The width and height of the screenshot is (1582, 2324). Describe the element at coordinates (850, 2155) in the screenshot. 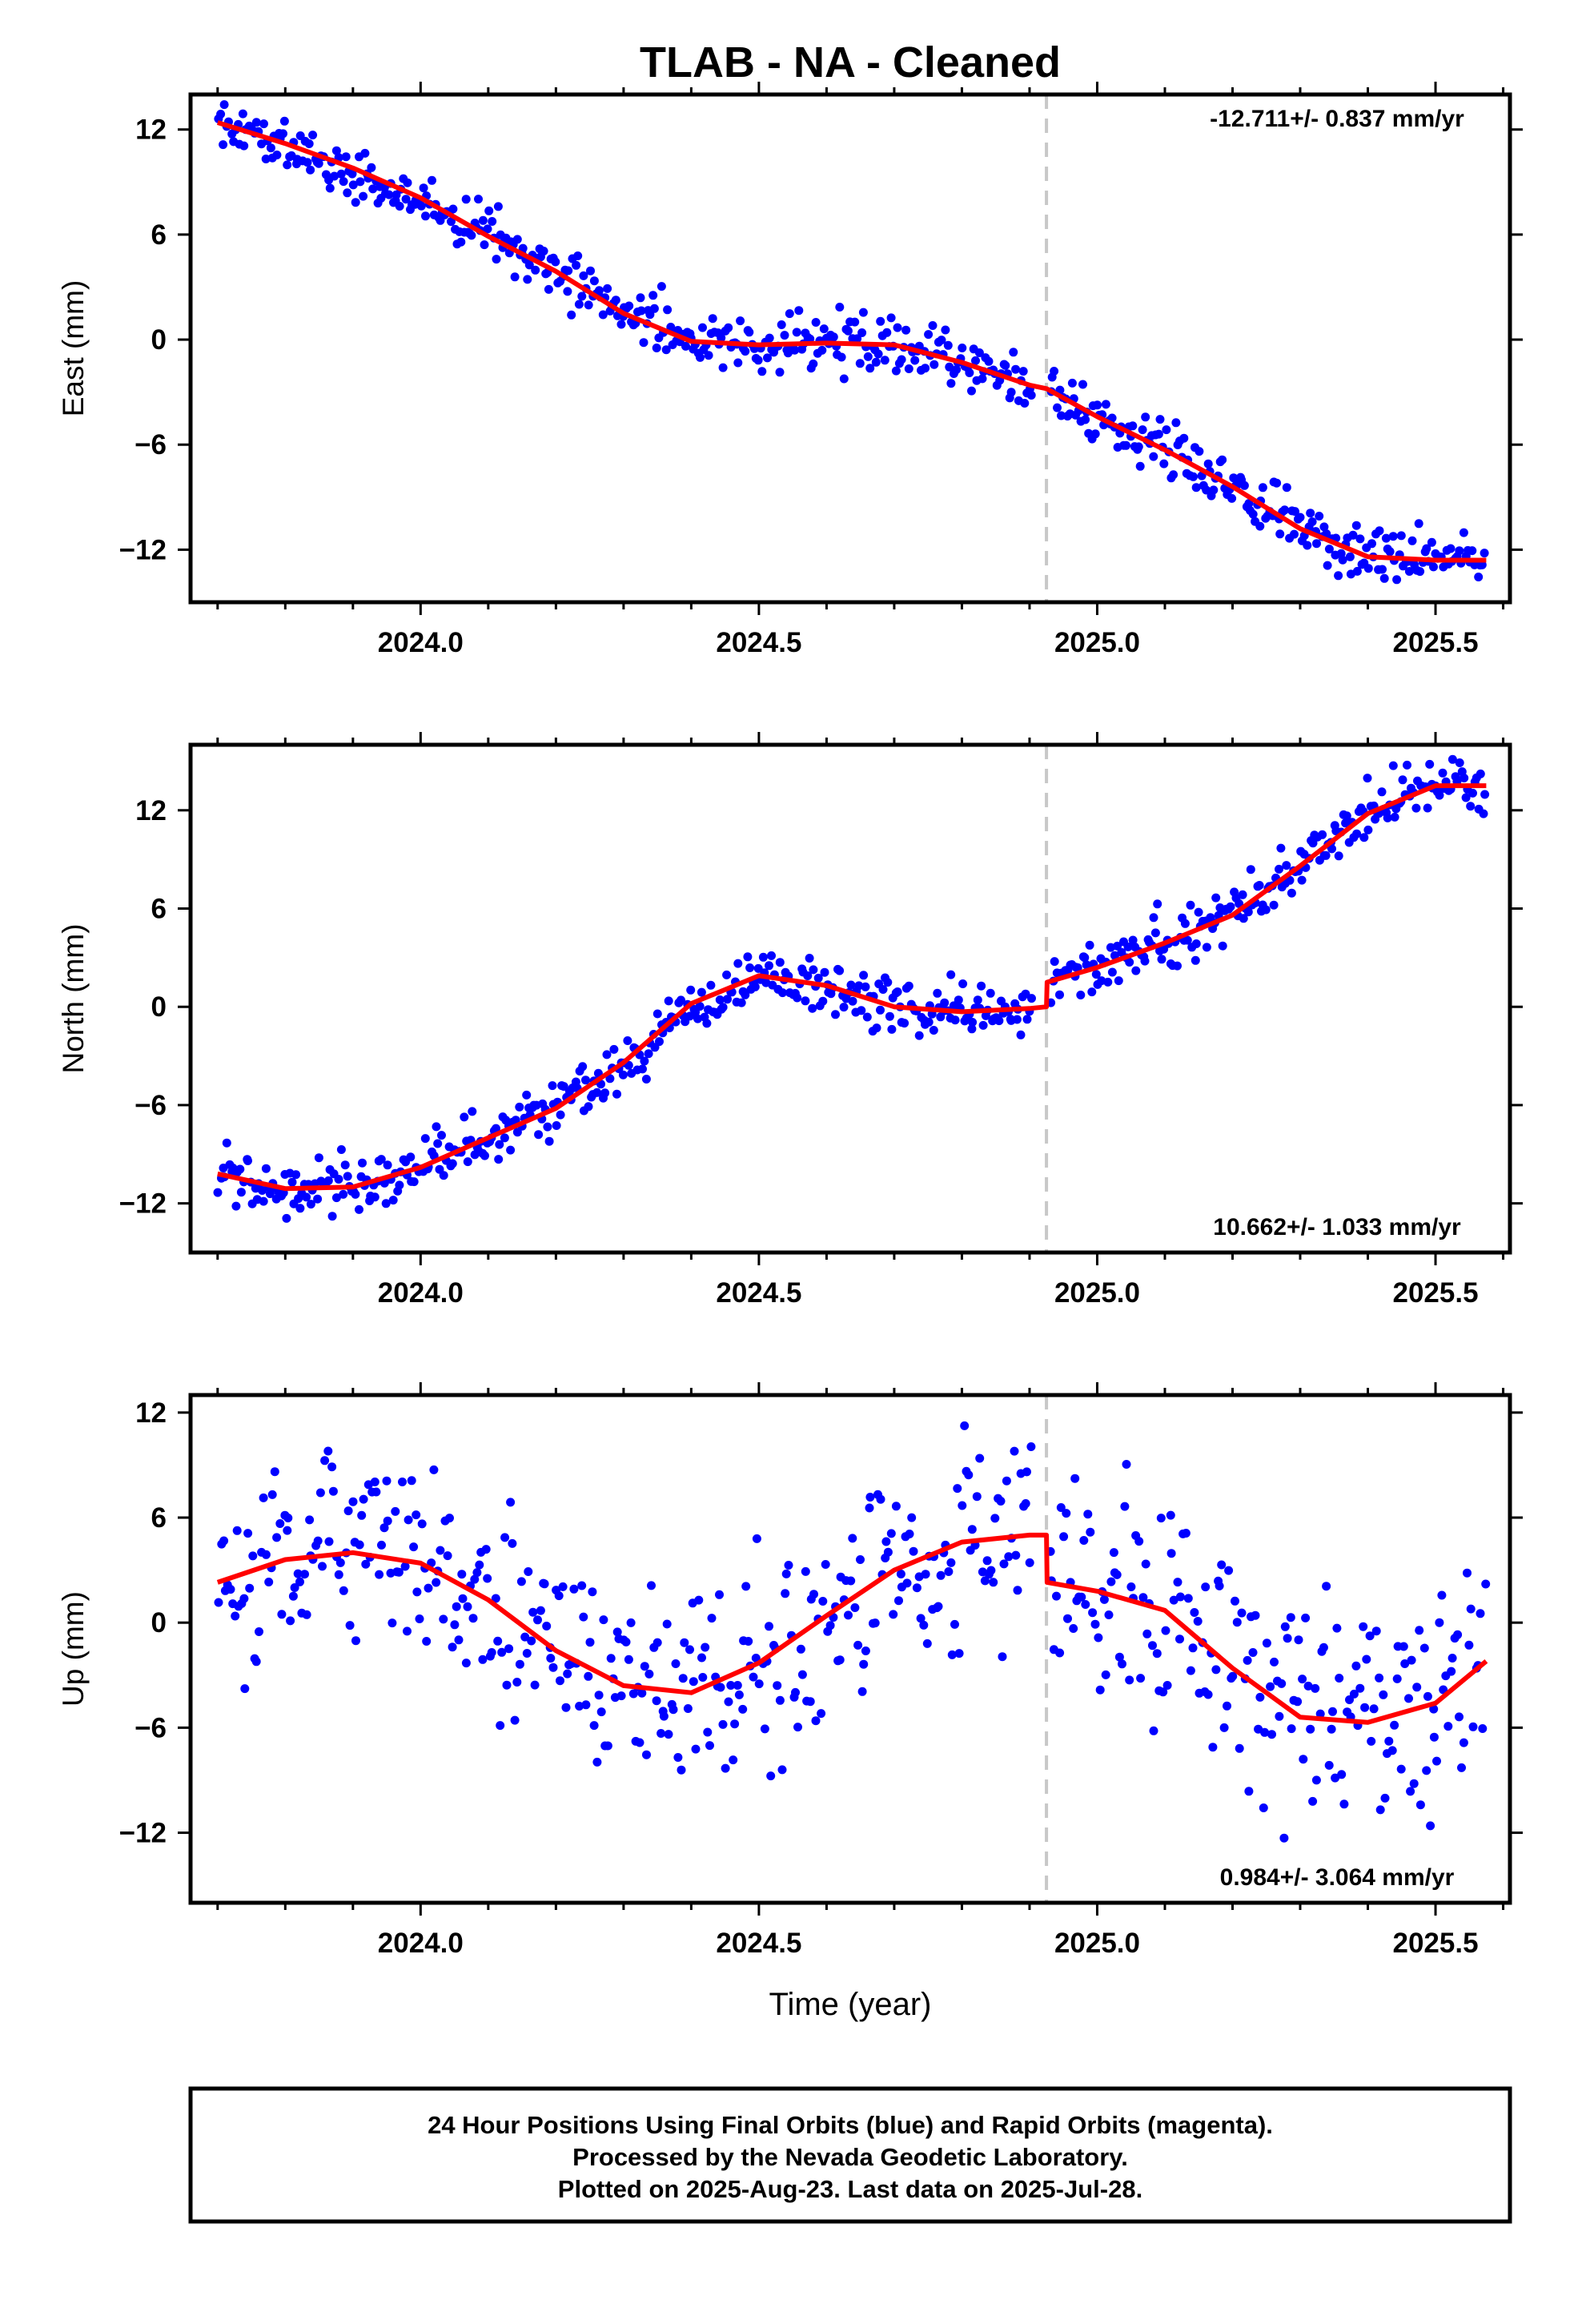

I see `footer-frame` at that location.